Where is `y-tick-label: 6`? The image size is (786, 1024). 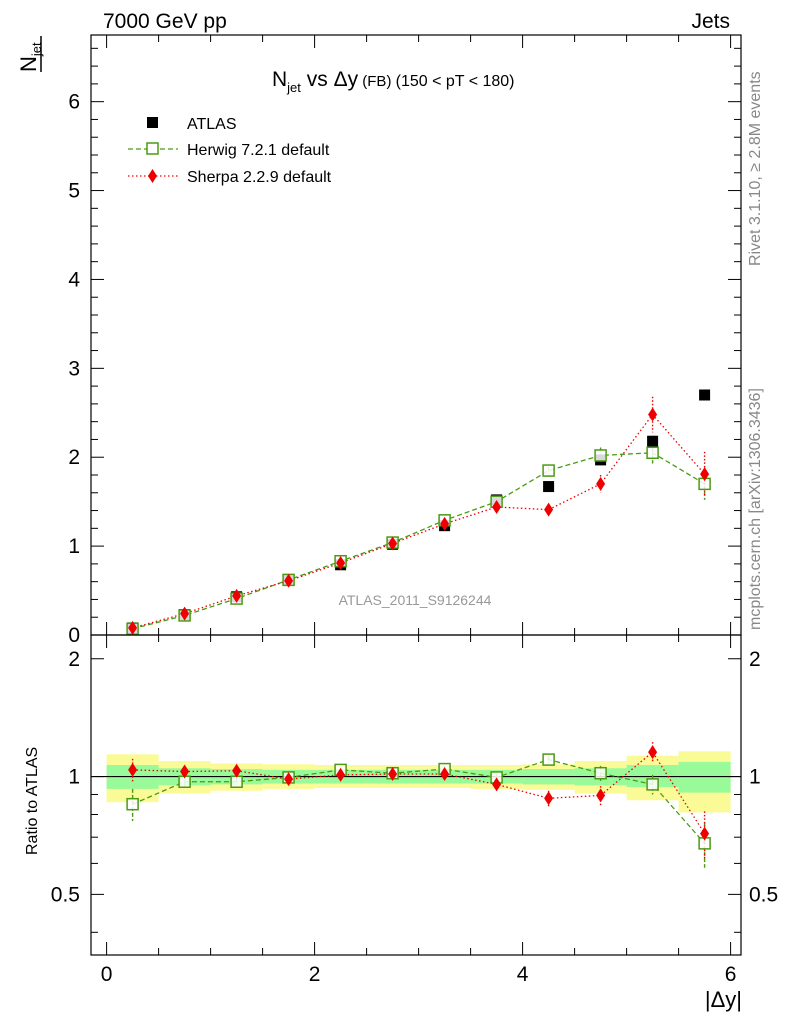 y-tick-label: 6 is located at coordinates (74, 102).